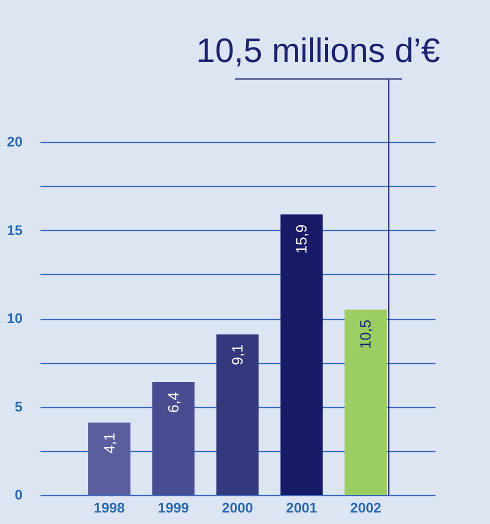 Image resolution: width=490 pixels, height=524 pixels. I want to click on data-label: 4,1, so click(109, 443).